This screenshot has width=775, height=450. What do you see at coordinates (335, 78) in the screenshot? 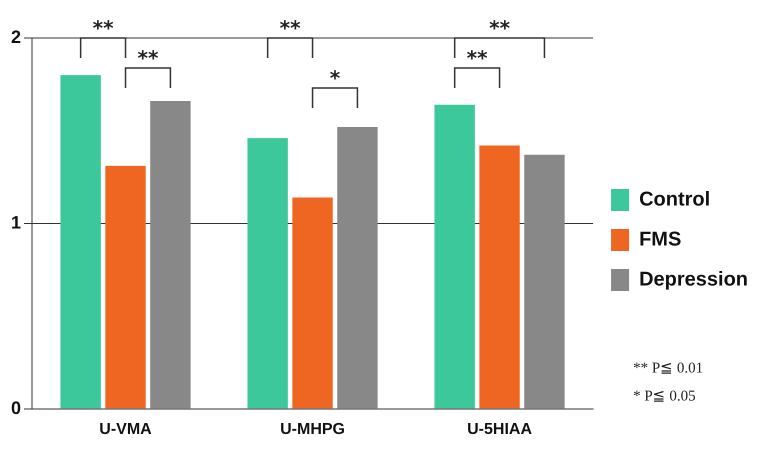
I see `annotation: *` at bounding box center [335, 78].